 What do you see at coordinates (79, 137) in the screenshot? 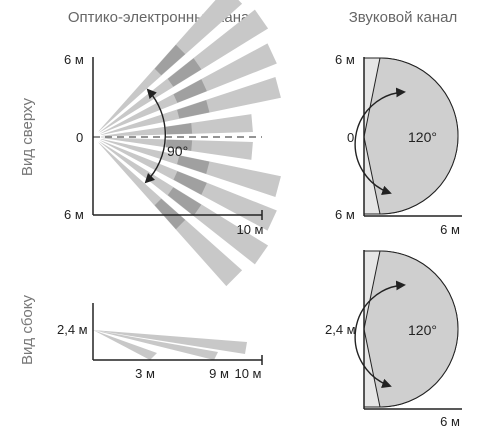
I see `top-optical-y-mid-label: 0` at bounding box center [79, 137].